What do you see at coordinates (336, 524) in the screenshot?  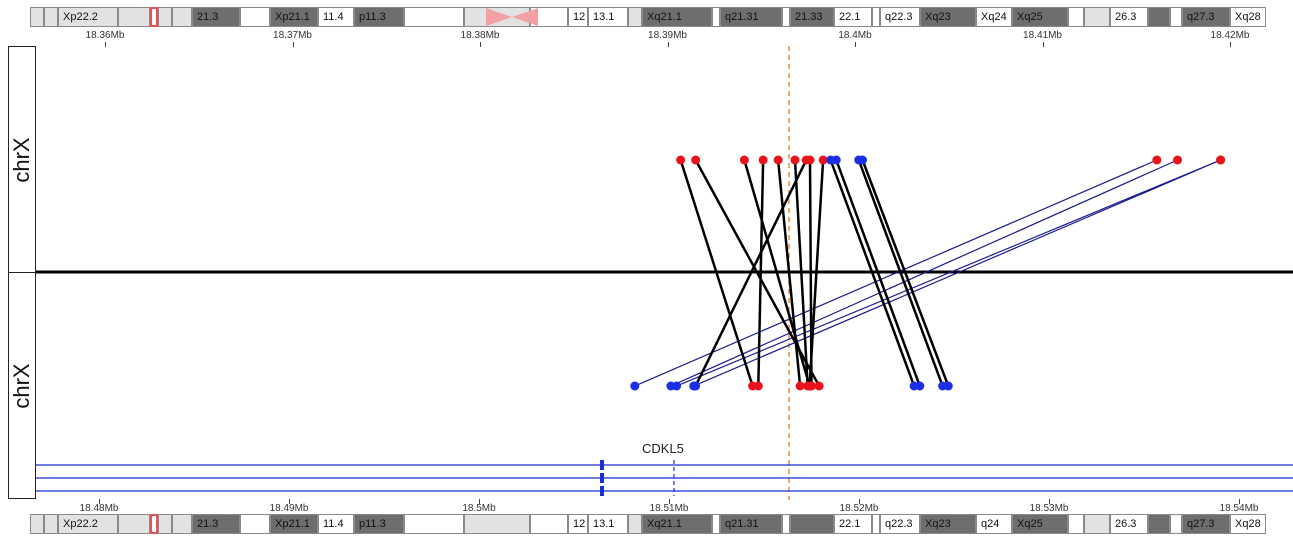 I see `ideogram-bottom-band-10: 11.4` at bounding box center [336, 524].